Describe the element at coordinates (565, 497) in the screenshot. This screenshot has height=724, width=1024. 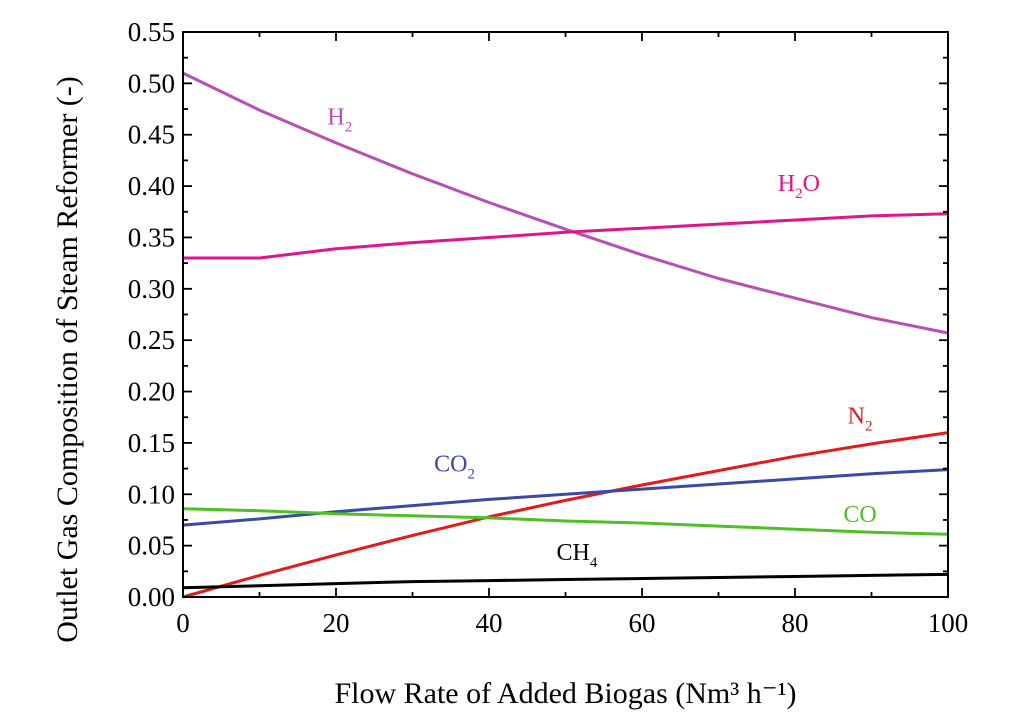
I see `series-line-co2` at that location.